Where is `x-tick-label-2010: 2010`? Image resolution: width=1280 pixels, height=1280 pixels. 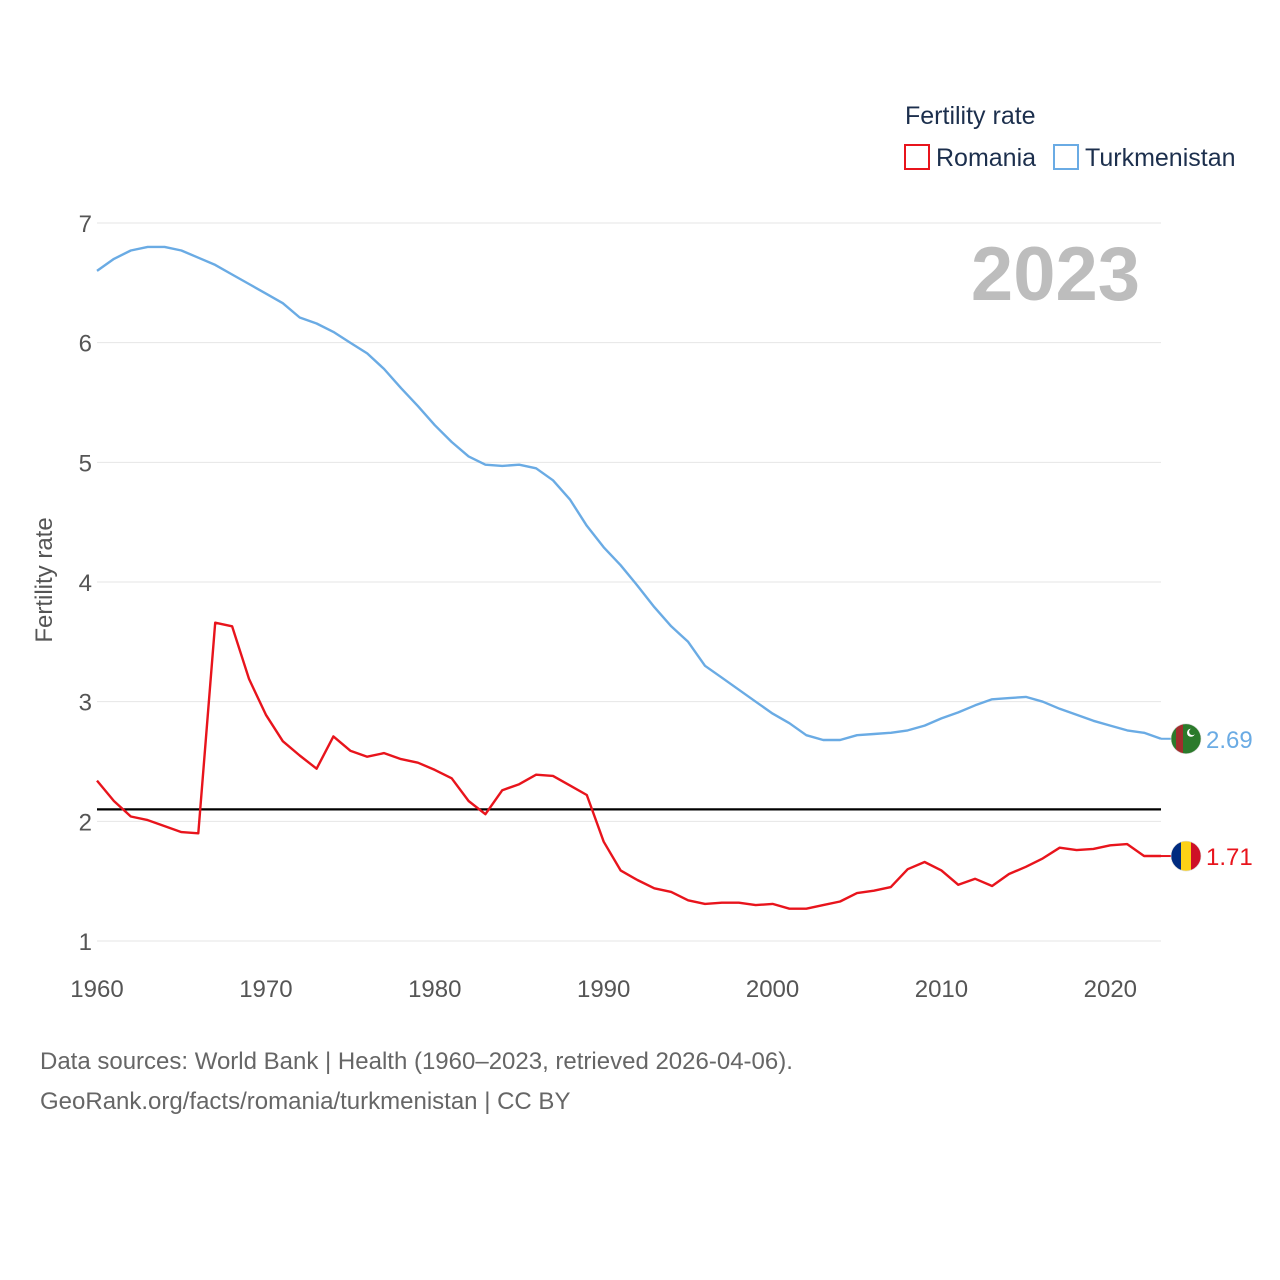 x-tick-label-2010: 2010 is located at coordinates (941, 989).